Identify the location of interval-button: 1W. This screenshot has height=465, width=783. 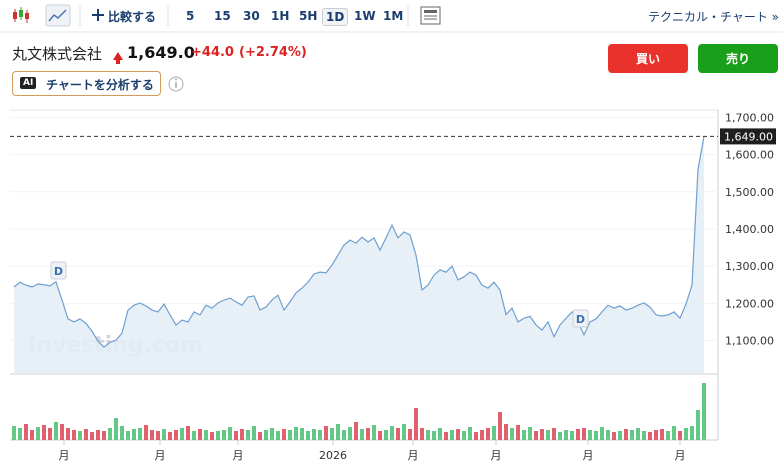
(365, 16).